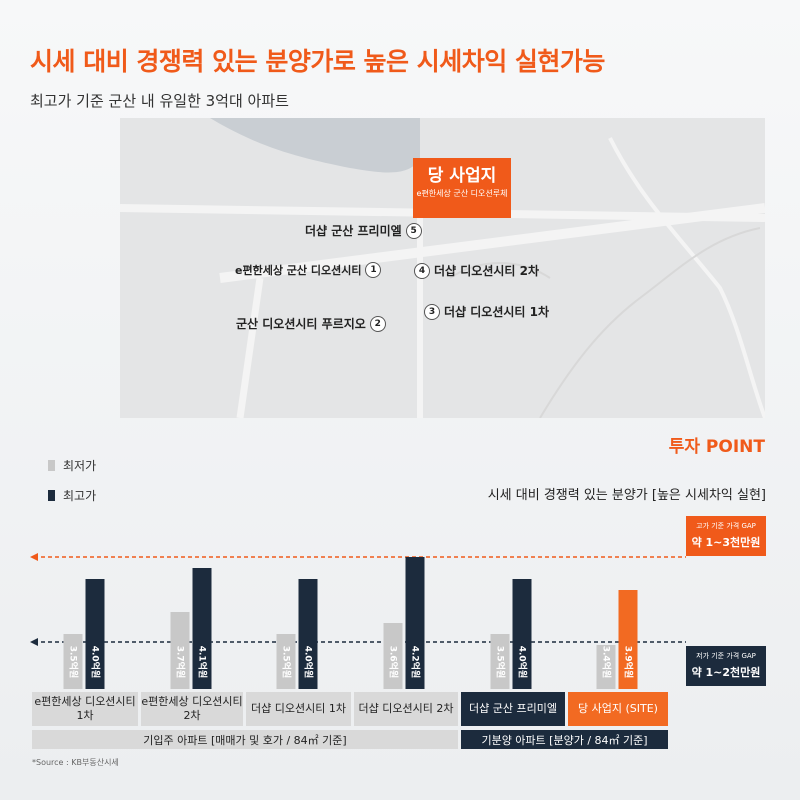 Image resolution: width=800 pixels, height=800 pixels. What do you see at coordinates (413, 230) in the screenshot?
I see `pin-number: 5` at bounding box center [413, 230].